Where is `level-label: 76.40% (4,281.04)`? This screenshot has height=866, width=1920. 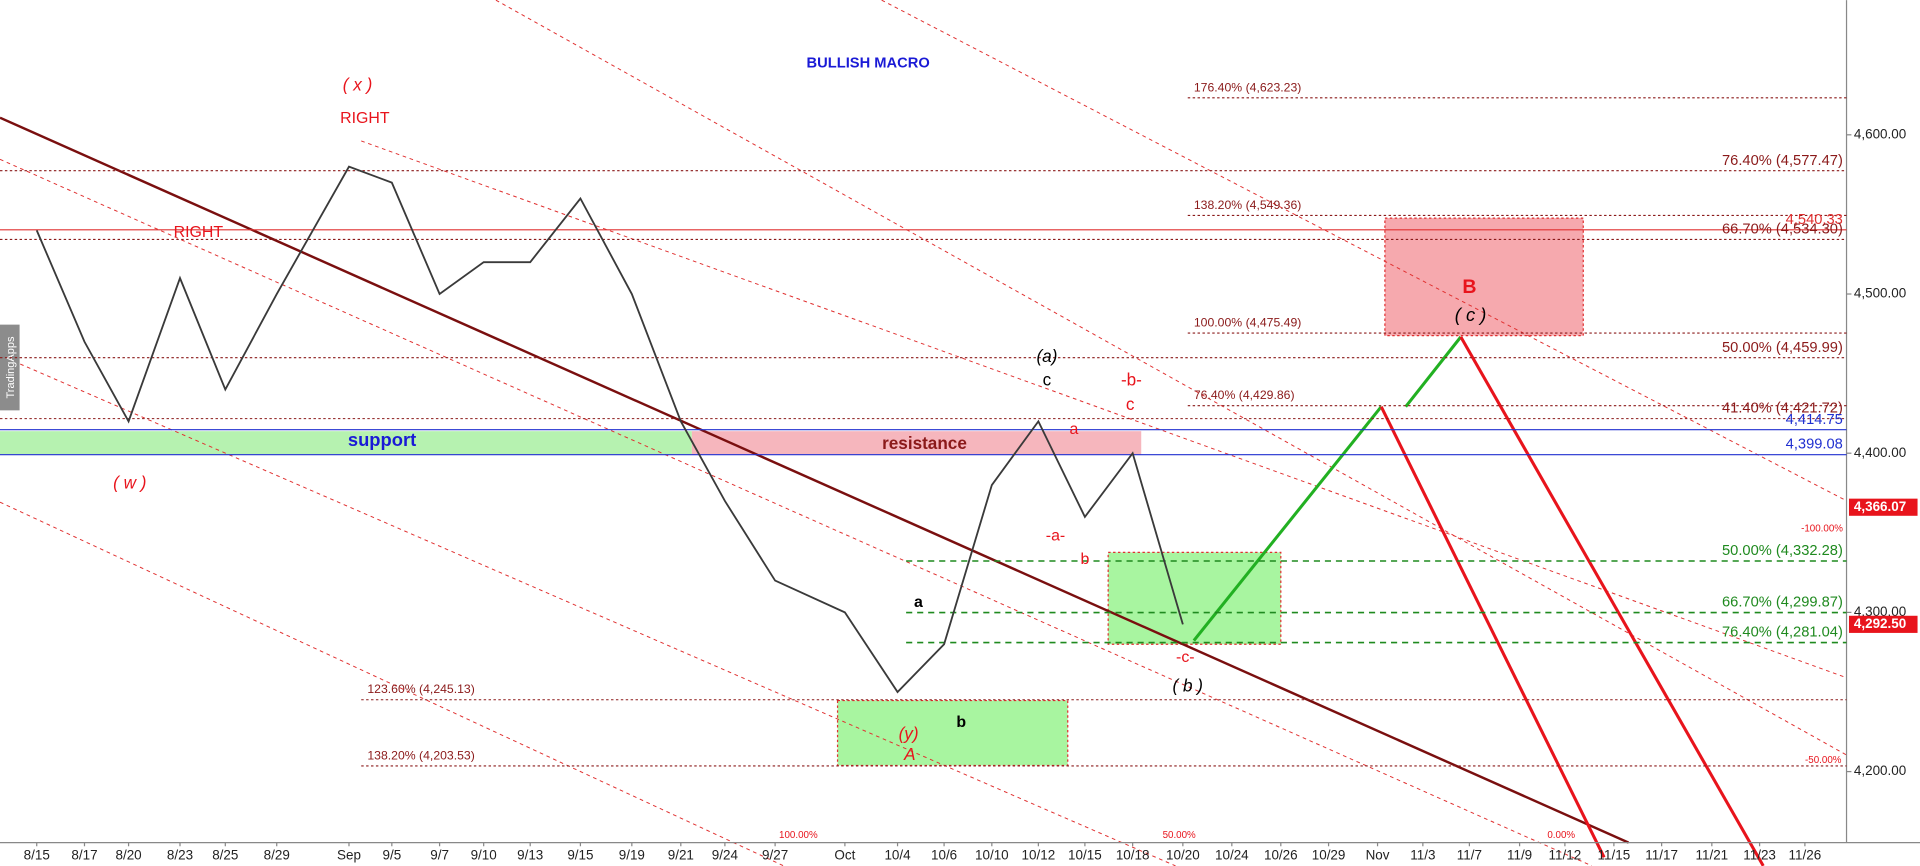 level-label: 76.40% (4,281.04) is located at coordinates (1782, 633).